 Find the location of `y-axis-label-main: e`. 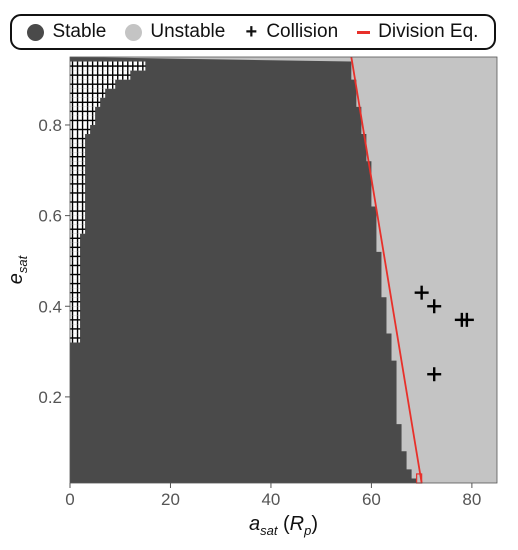

y-axis-label-main: e is located at coordinates (16, 278).